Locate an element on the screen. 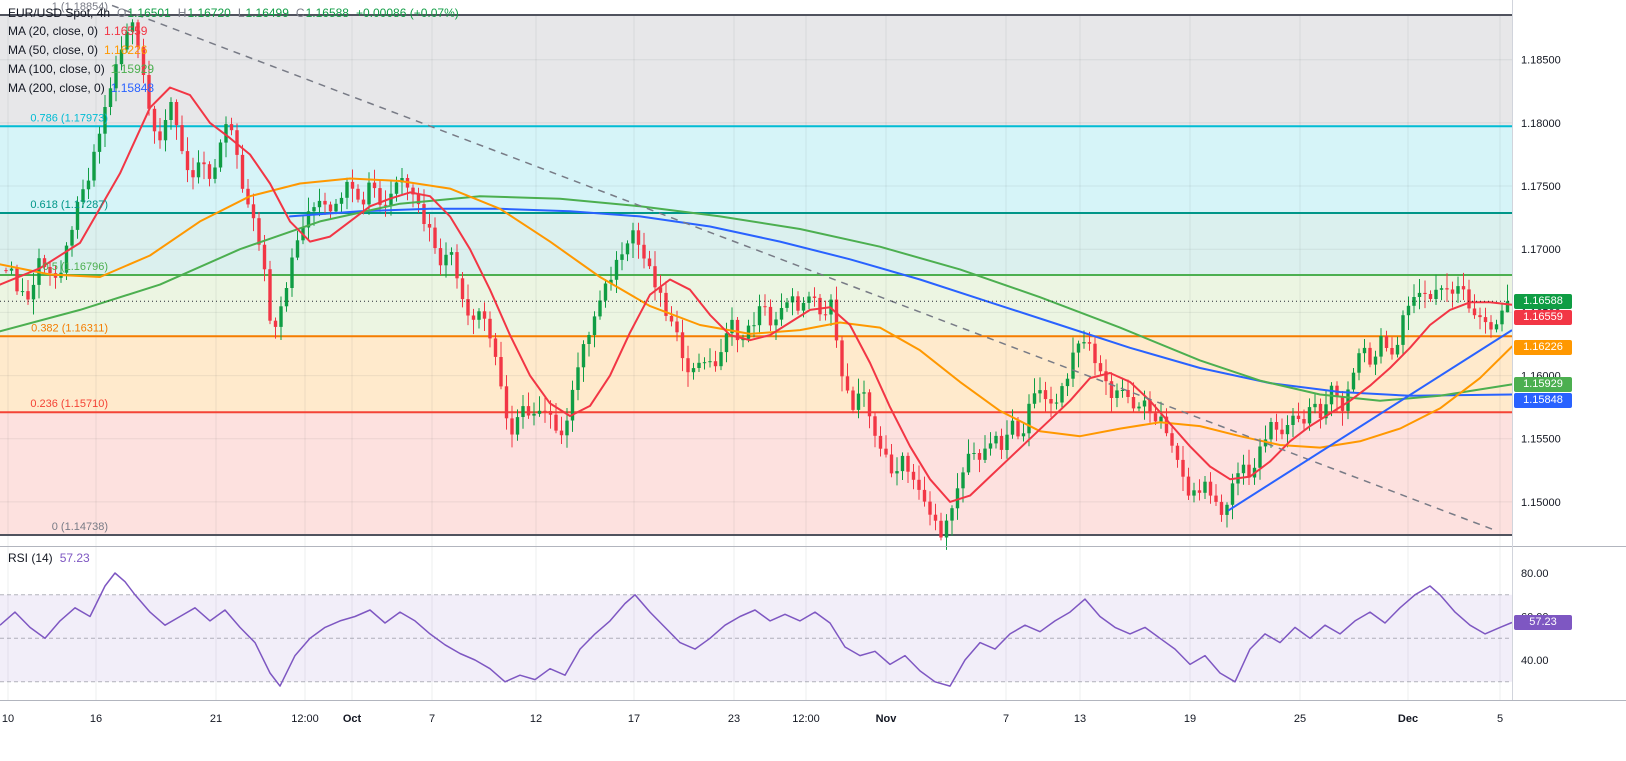 The height and width of the screenshot is (761, 1626). time-tick-label: Dec is located at coordinates (1408, 719).